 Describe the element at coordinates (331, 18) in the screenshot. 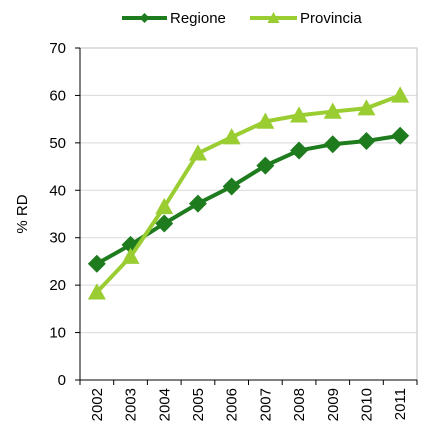

I see `legend-label: Provincia` at that location.